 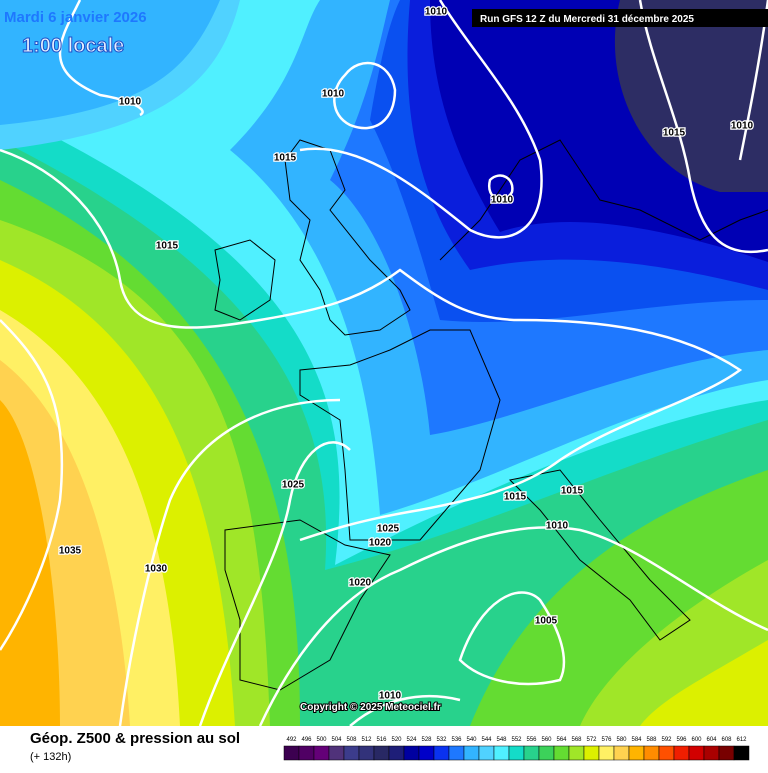 I want to click on map-date: Mardi 6 janvier 2026, so click(x=75, y=17).